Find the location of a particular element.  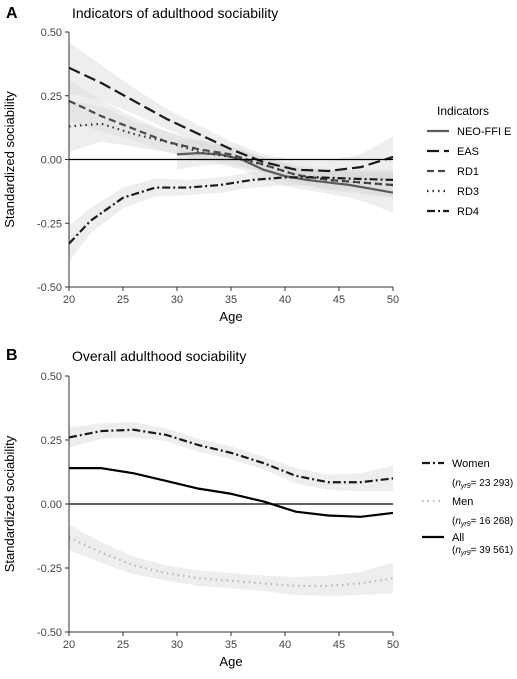

panel-b-series-lines is located at coordinates (231, 508).